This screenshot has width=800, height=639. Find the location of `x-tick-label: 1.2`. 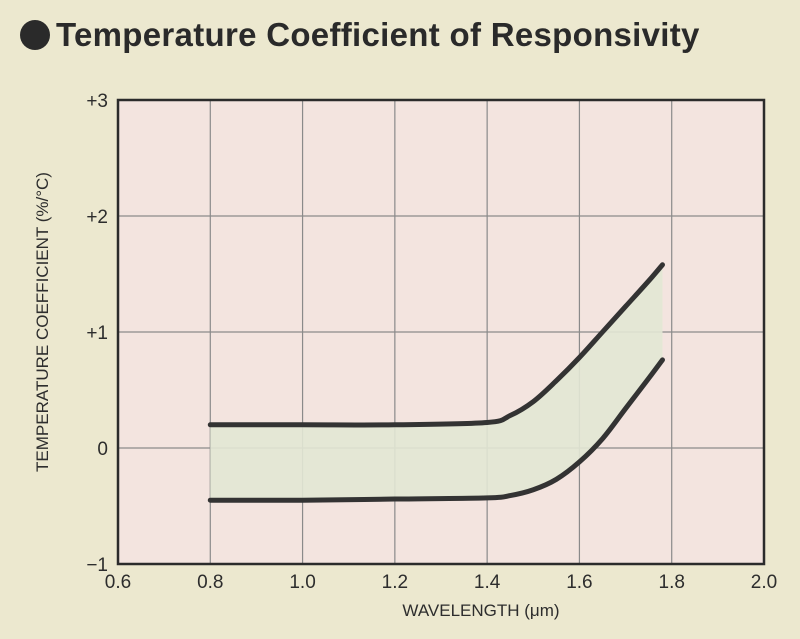

x-tick-label: 1.2 is located at coordinates (395, 582).